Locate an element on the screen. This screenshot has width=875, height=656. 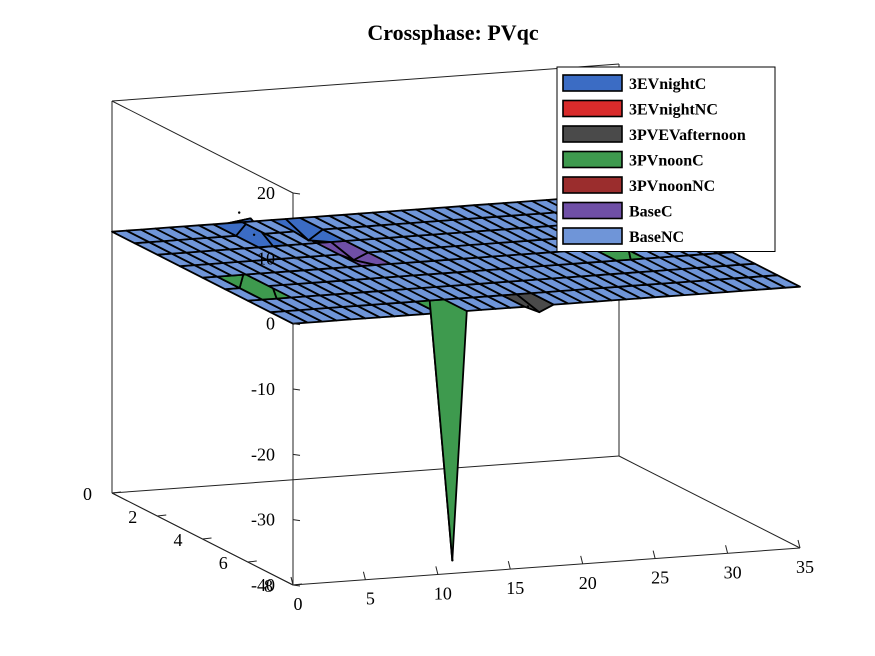
y-tick-label: 0 is located at coordinates (87, 494).